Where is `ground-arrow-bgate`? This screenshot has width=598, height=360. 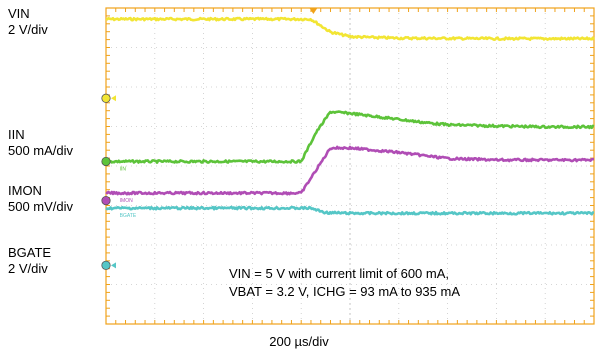 ground-arrow-bgate is located at coordinates (113, 265).